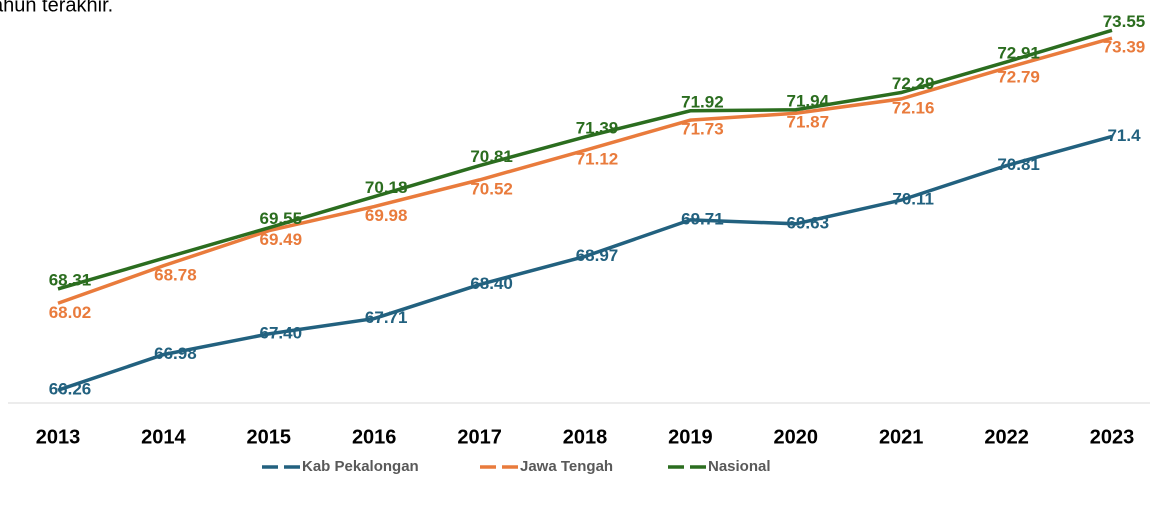  Describe the element at coordinates (360, 466) in the screenshot. I see `legend-label: Kab Pekalongan` at that location.